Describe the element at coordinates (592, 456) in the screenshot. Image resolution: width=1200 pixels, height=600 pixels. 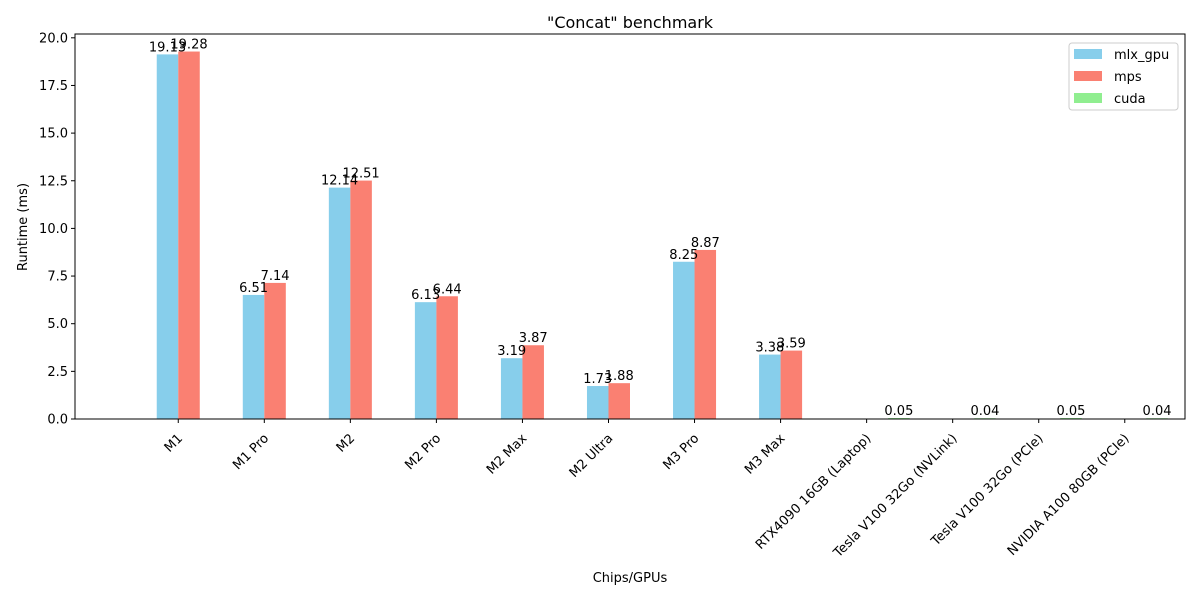
I see `x-tick-label: M2 Ultra` at that location.